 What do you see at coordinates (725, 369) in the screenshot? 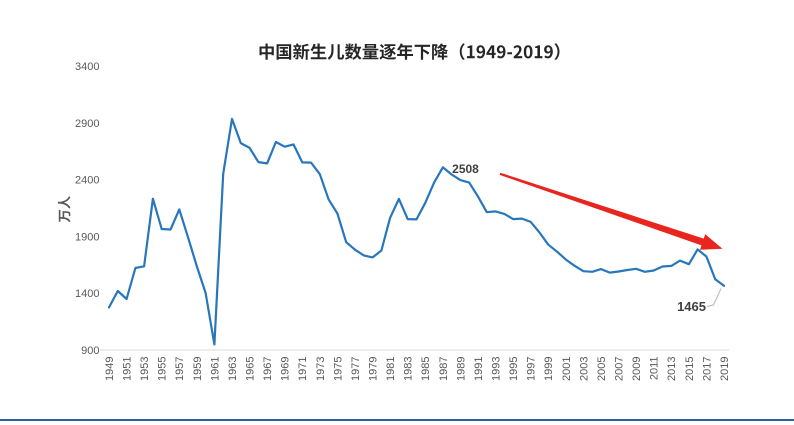
I see `x-tick-label: 2019` at bounding box center [725, 369].